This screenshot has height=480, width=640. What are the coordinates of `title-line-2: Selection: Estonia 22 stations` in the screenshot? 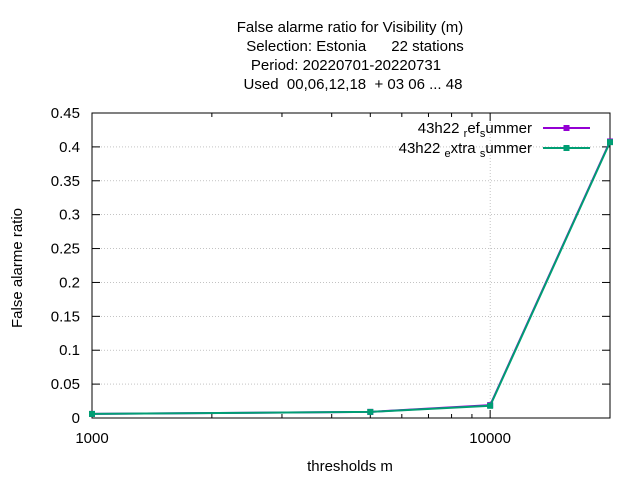 It's located at (355, 46).